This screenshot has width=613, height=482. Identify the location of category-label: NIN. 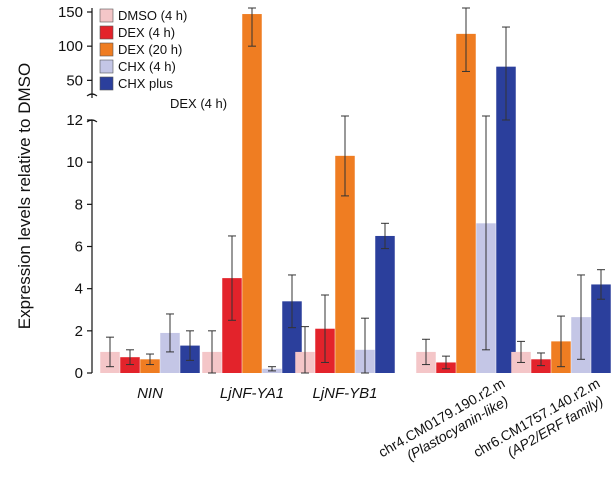
(150, 393).